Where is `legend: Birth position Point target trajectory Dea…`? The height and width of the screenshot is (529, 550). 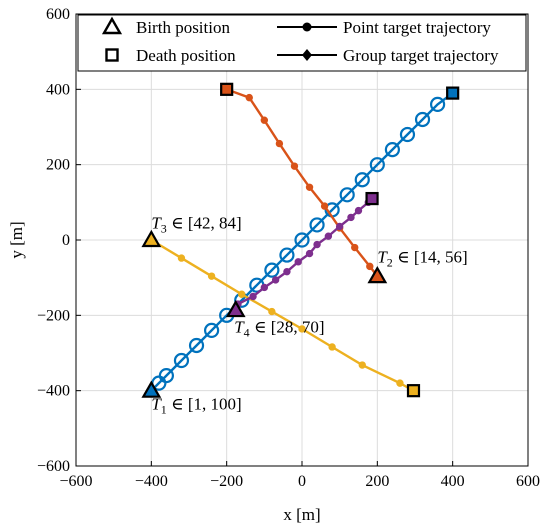 legend: Birth position Point target trajectory Dea… is located at coordinates (302, 43).